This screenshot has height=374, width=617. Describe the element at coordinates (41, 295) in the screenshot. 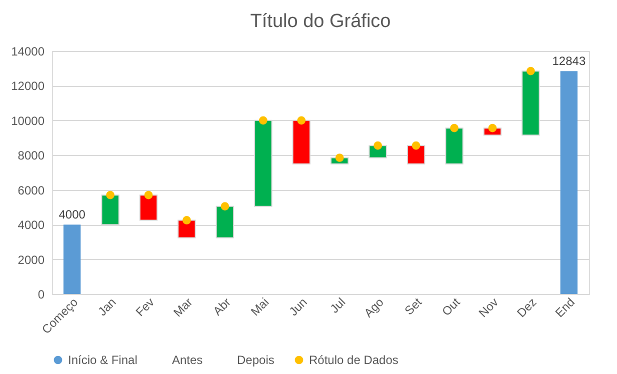

I see `y-tick-label: 0` at that location.